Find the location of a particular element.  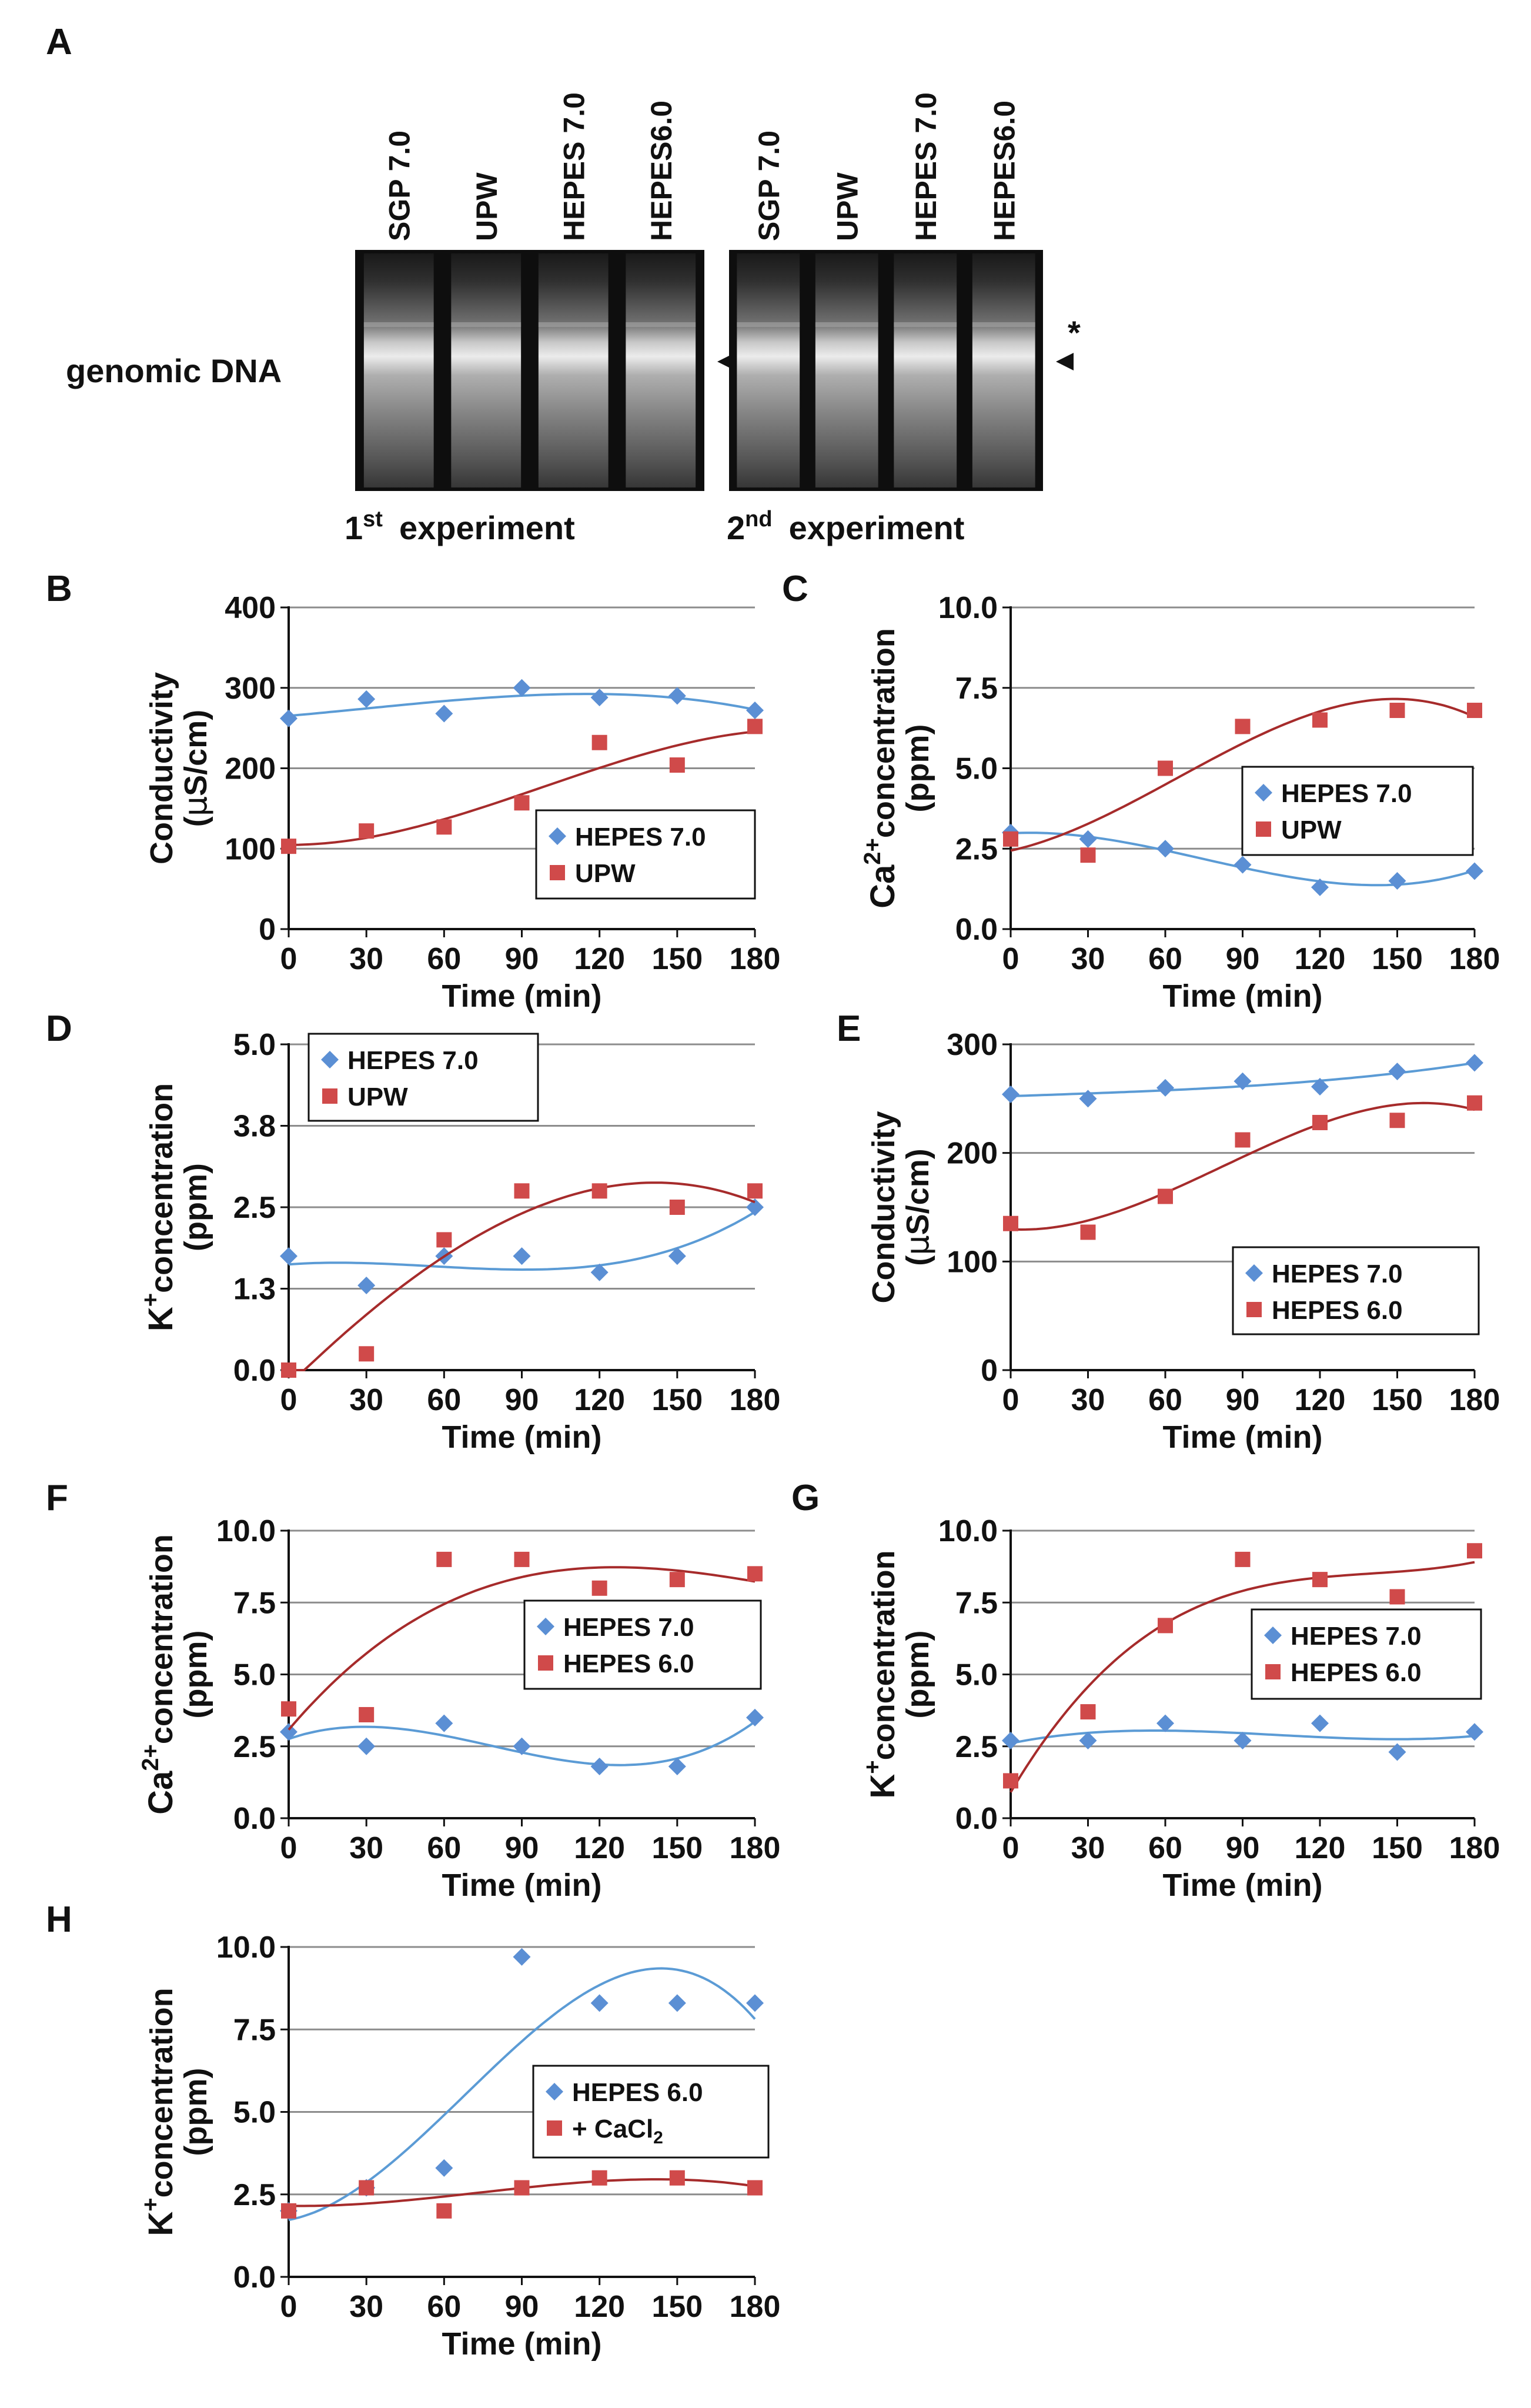

trendline-series-b is located at coordinates (522, 1648).